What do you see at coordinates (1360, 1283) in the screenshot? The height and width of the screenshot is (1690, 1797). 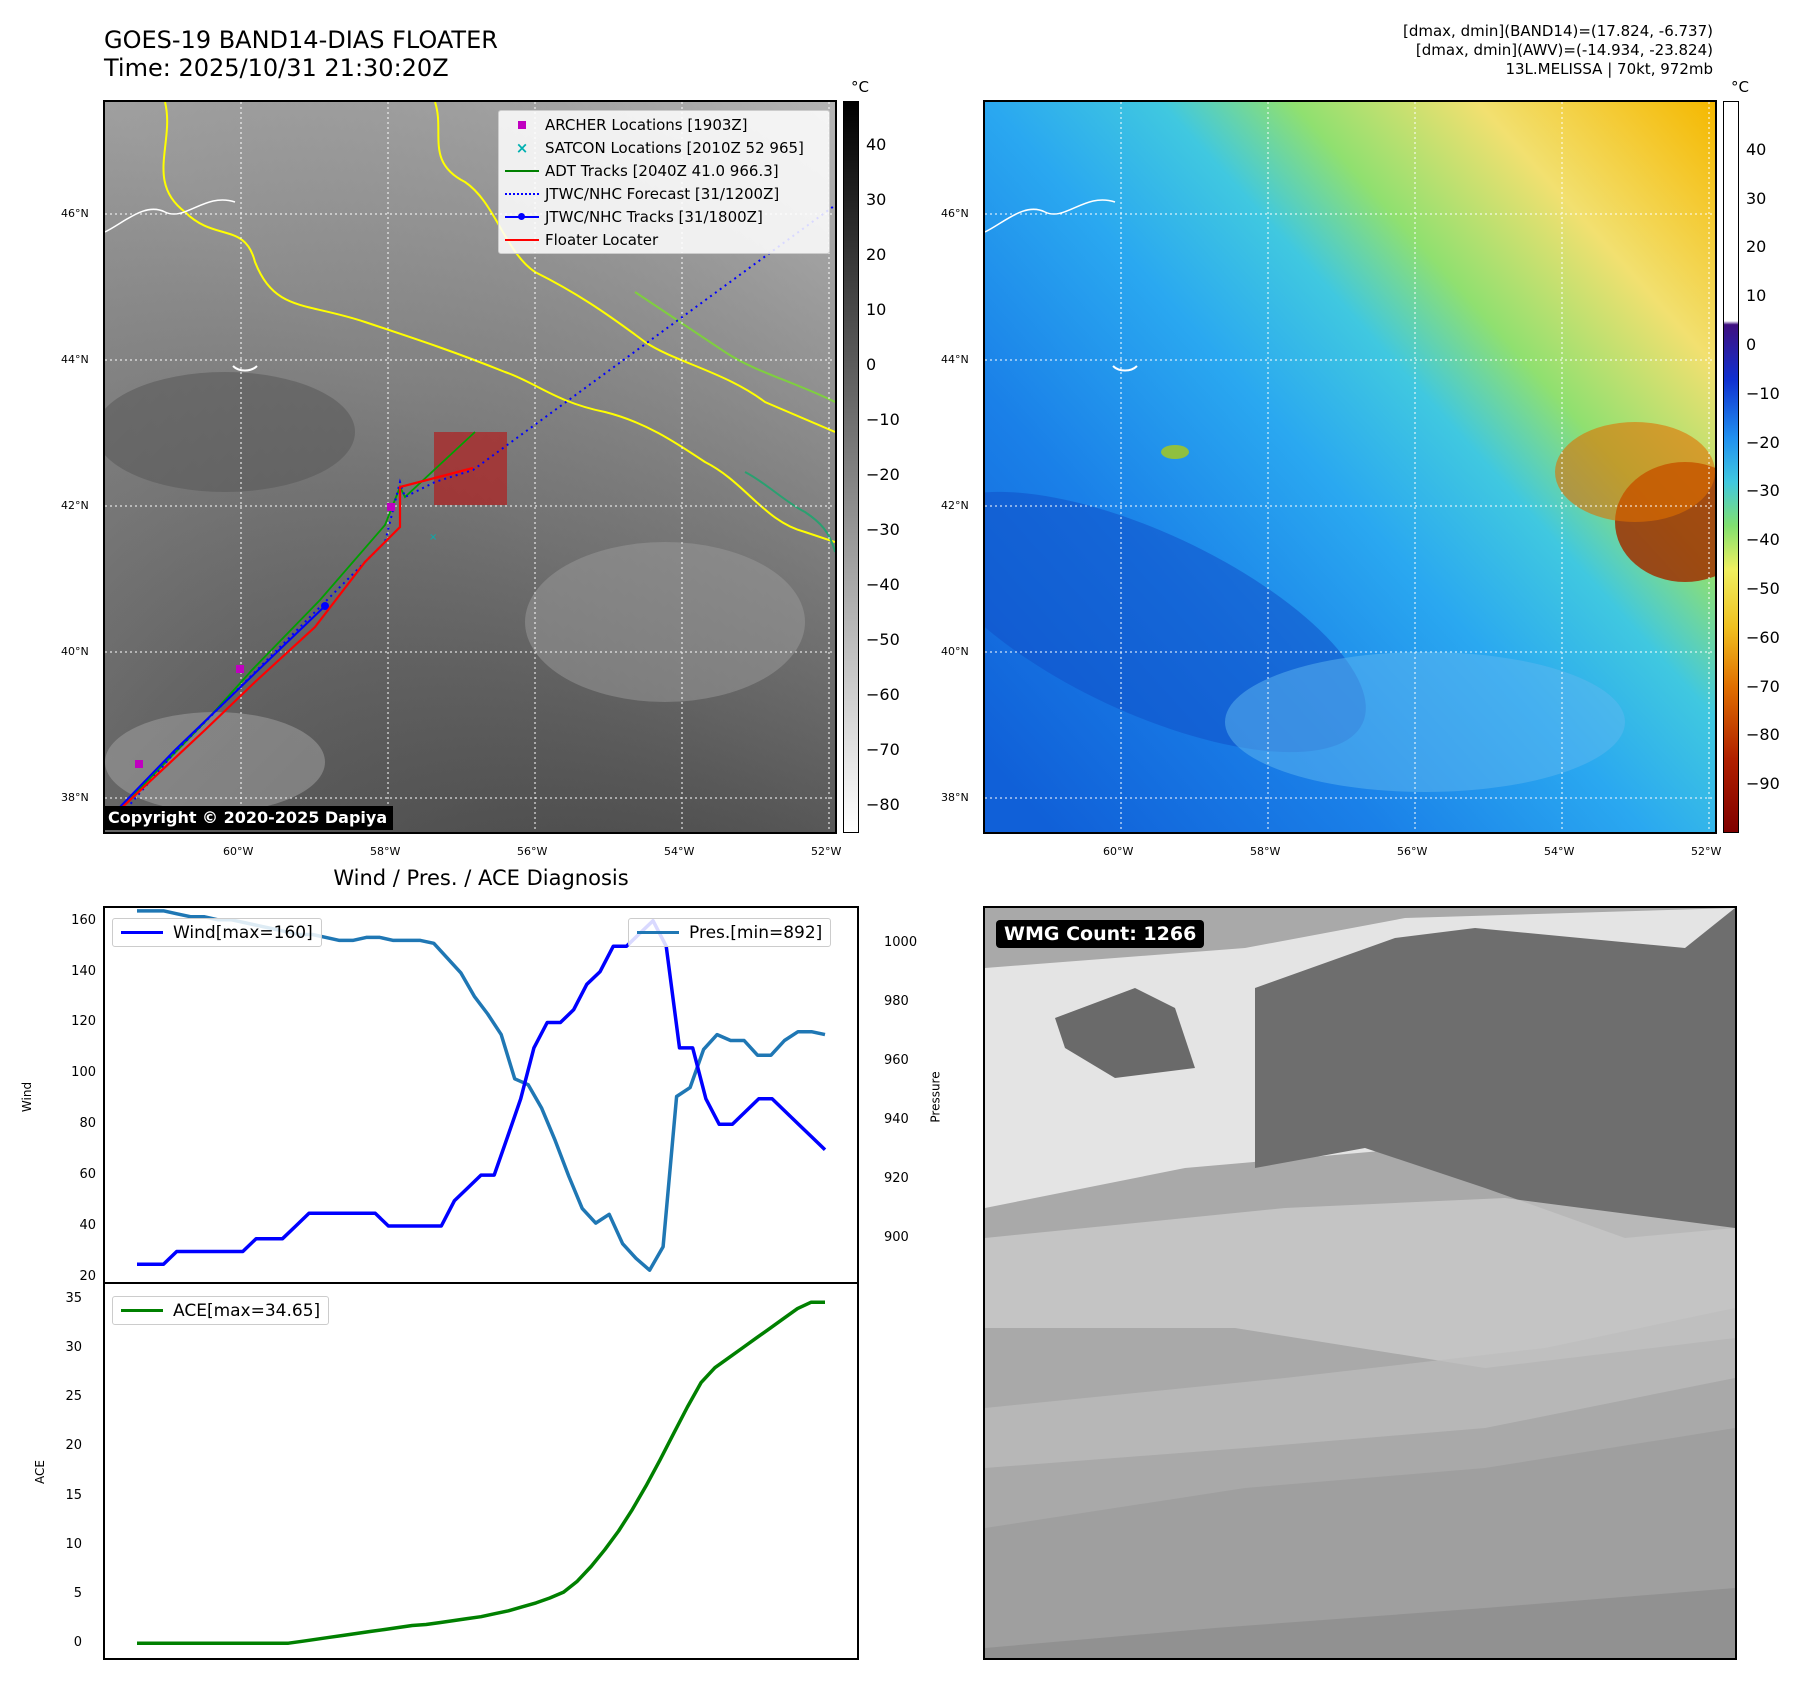 I see `mid-band` at bounding box center [1360, 1283].